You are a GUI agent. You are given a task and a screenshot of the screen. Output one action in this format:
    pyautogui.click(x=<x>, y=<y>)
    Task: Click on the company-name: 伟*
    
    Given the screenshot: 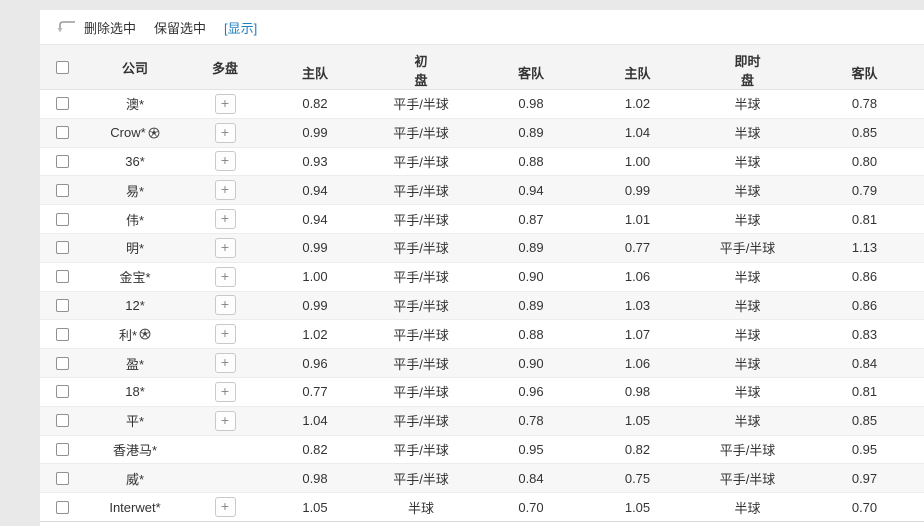 What is the action you would take?
    pyautogui.click(x=135, y=219)
    